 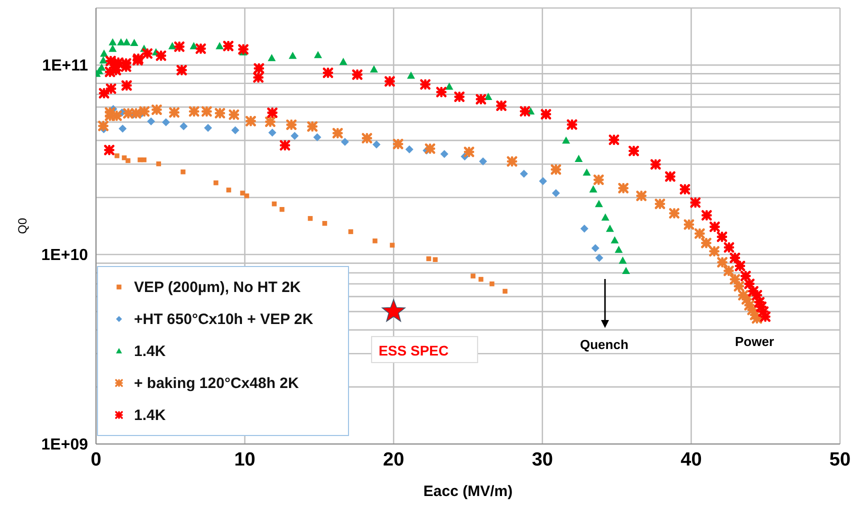 What do you see at coordinates (64, 255) in the screenshot?
I see `y-tick-label: 1E+10` at bounding box center [64, 255].